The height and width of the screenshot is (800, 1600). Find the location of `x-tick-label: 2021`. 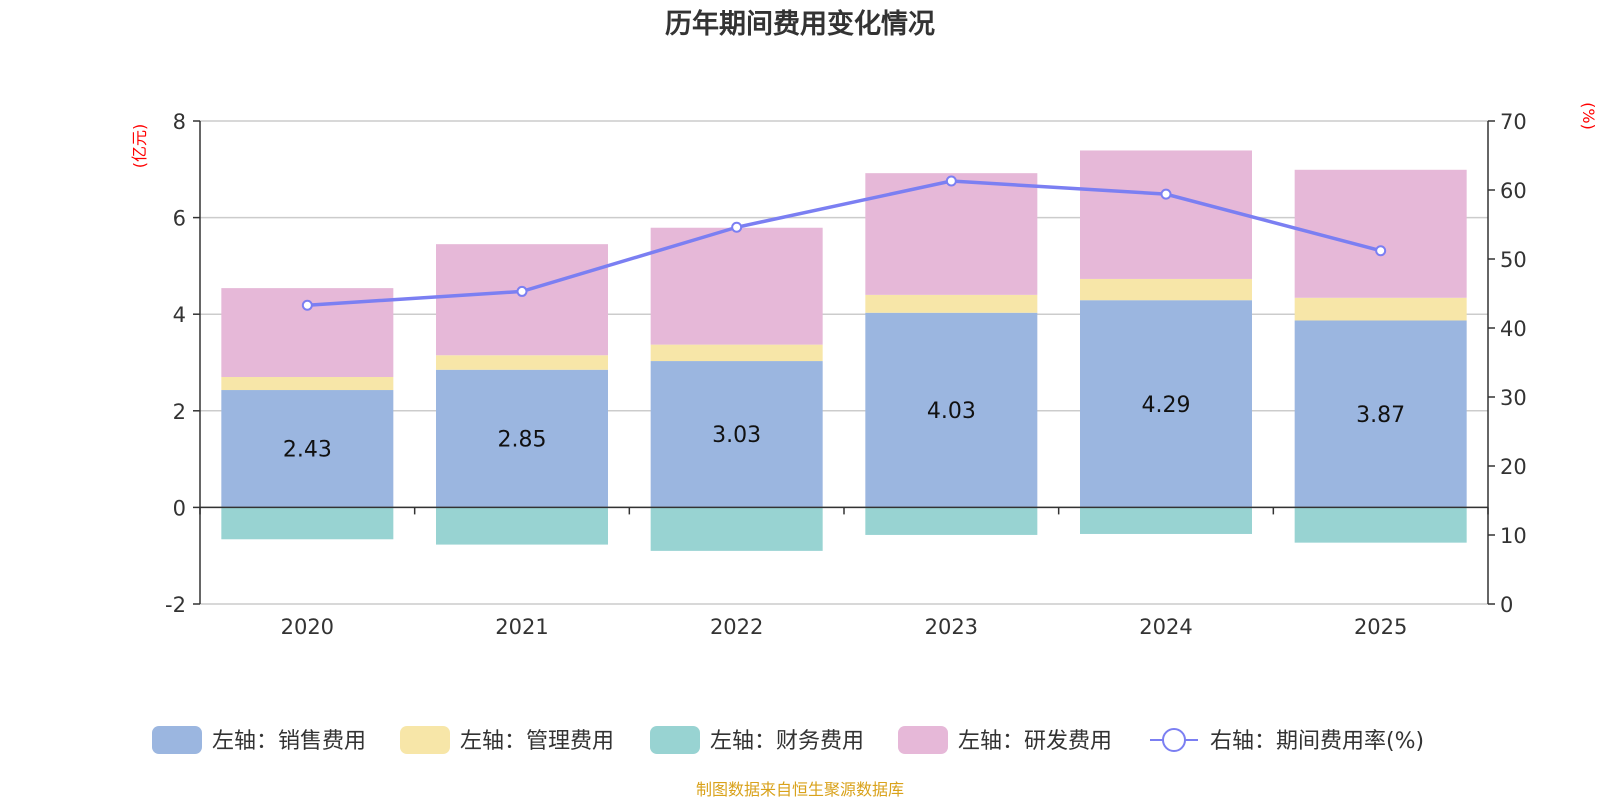

x-tick-label: 2021 is located at coordinates (521, 627).